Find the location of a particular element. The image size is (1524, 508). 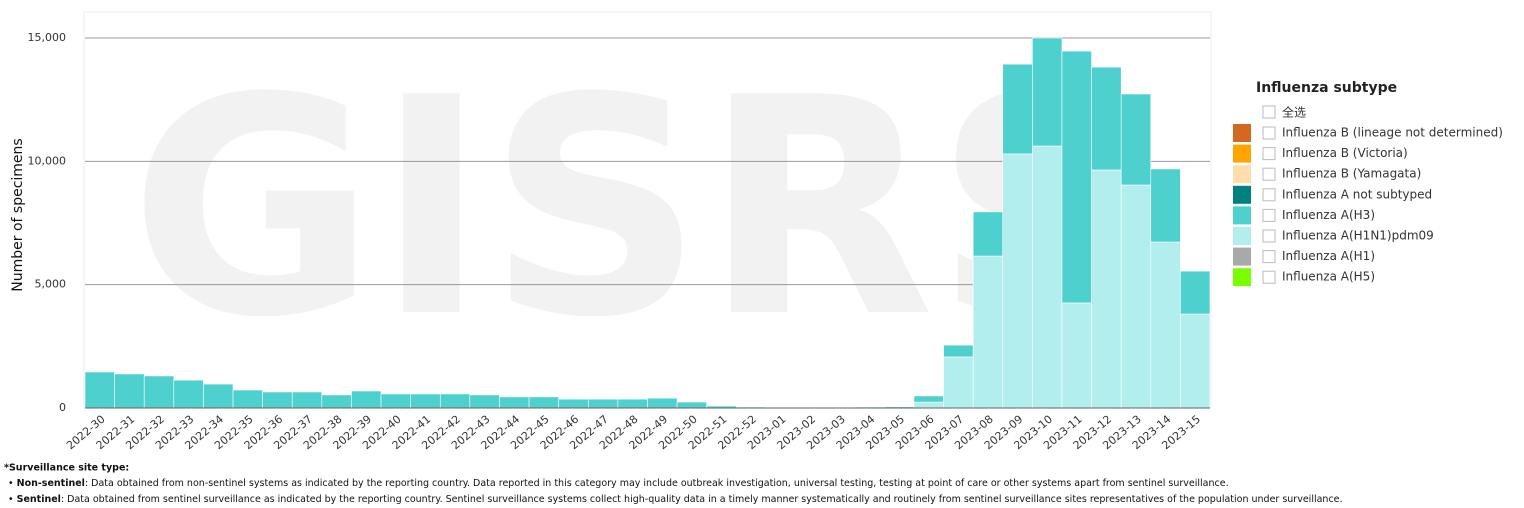

legend-label: Influenza A(H5) is located at coordinates (1328, 277).